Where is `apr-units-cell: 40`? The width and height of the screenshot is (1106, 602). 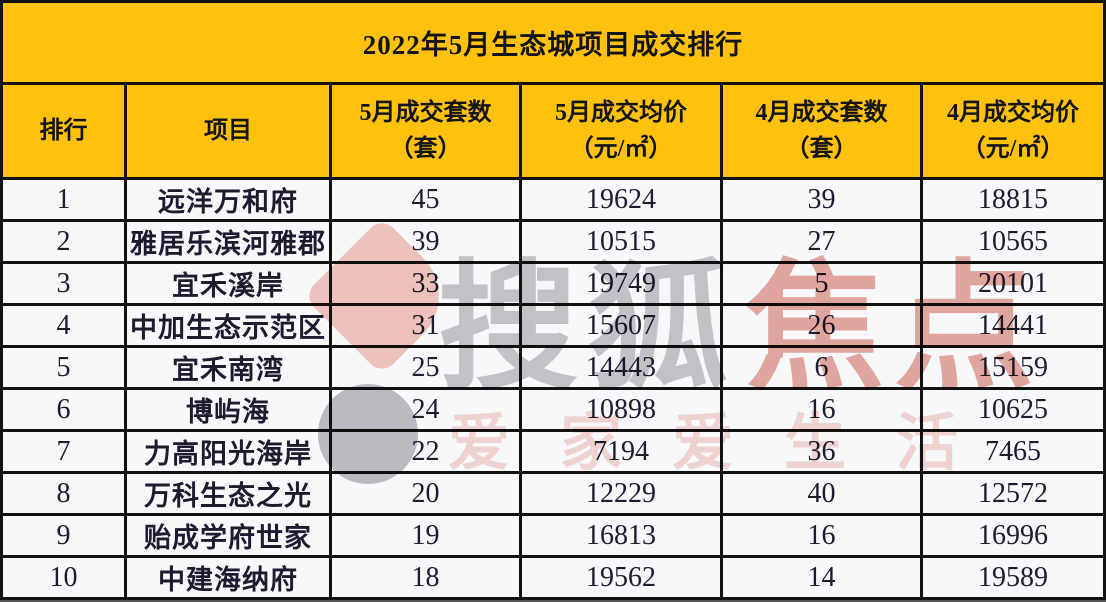 apr-units-cell: 40 is located at coordinates (821, 493).